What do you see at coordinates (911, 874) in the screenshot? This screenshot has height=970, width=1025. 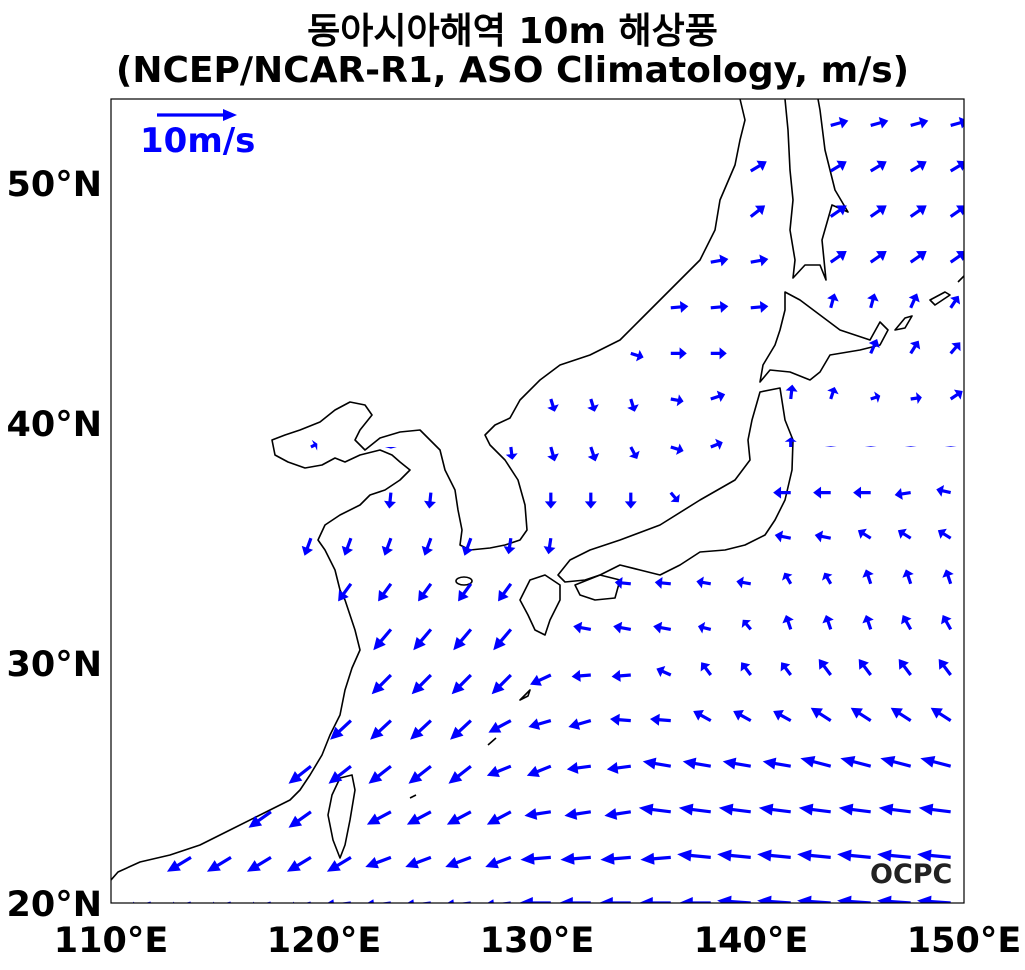 I see `logo-text: OCPC` at bounding box center [911, 874].